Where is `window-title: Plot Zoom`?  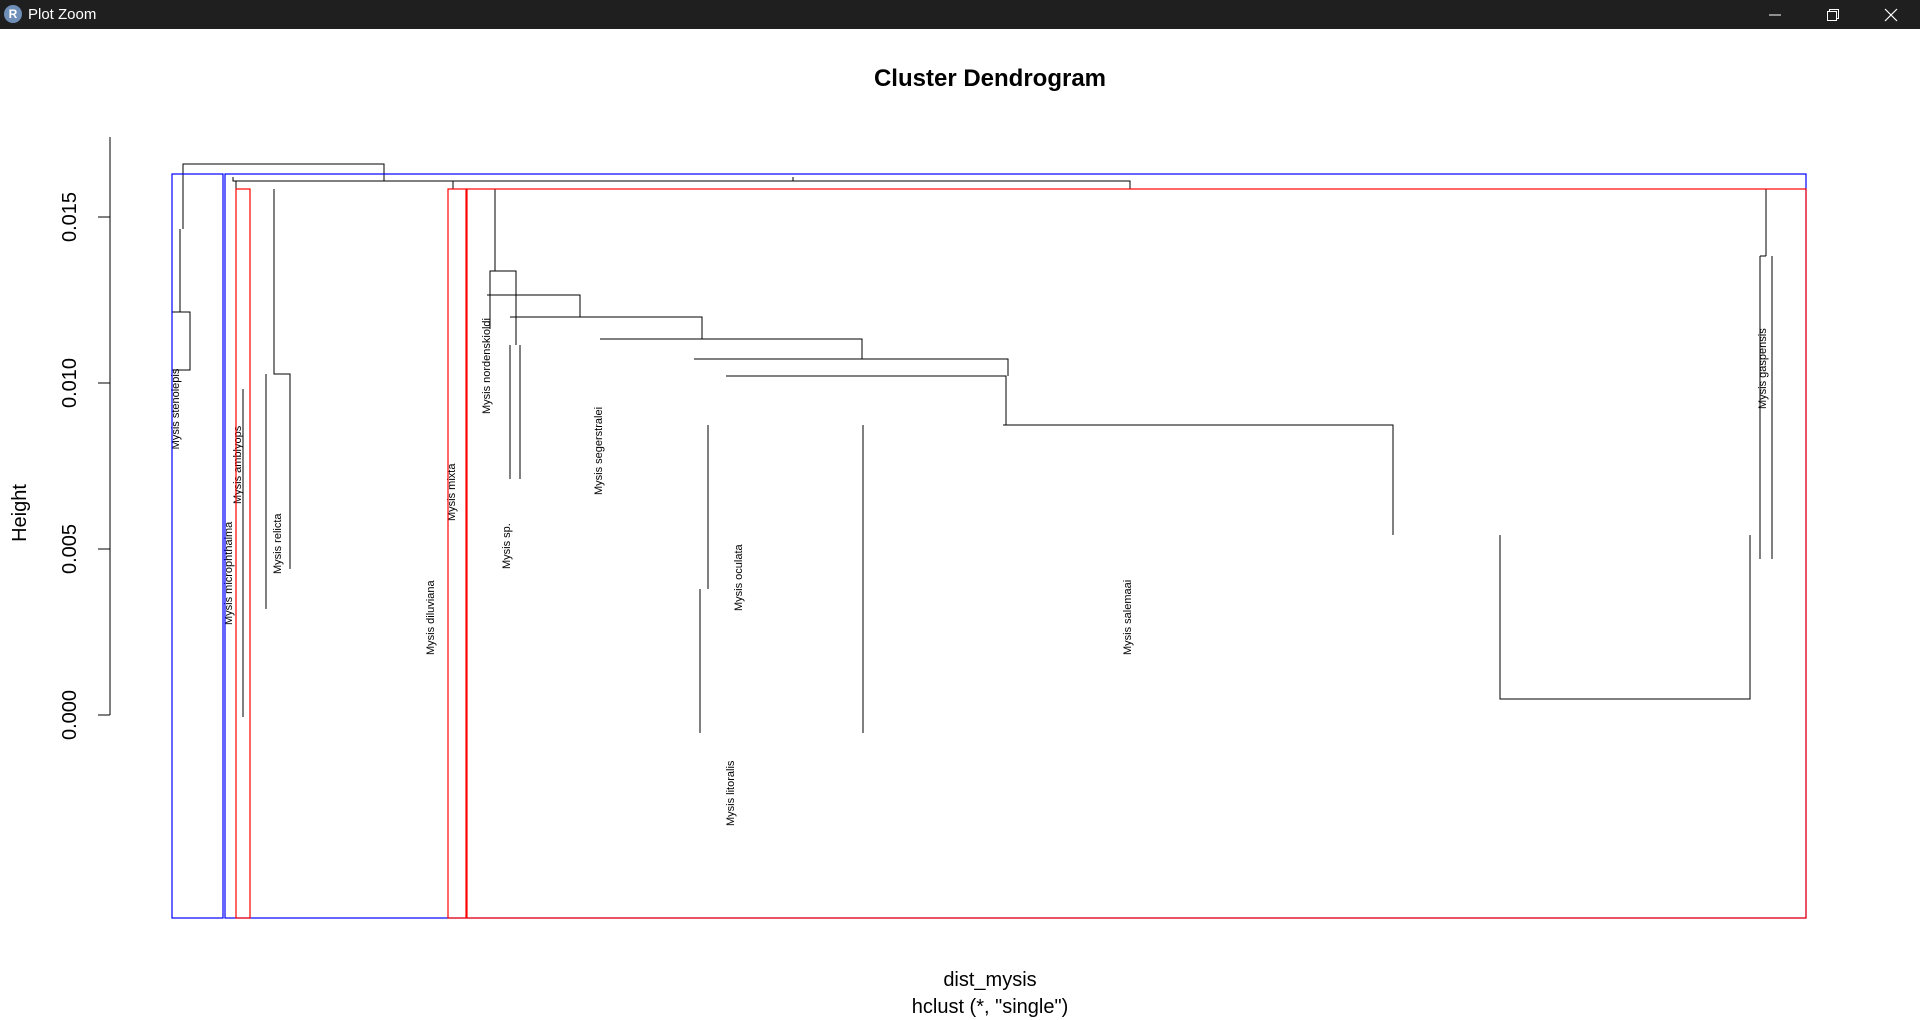 window-title: Plot Zoom is located at coordinates (62, 14).